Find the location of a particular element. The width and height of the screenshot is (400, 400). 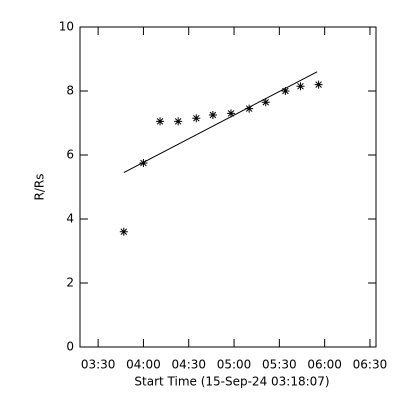

x-tick-label: 03:30 is located at coordinates (98, 365).